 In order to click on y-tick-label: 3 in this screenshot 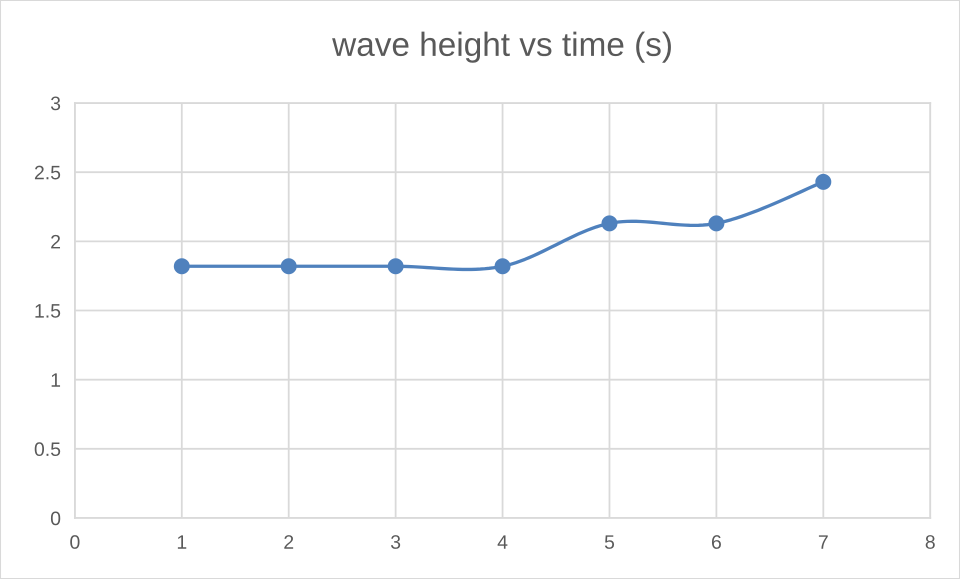, I will do `click(55, 103)`.